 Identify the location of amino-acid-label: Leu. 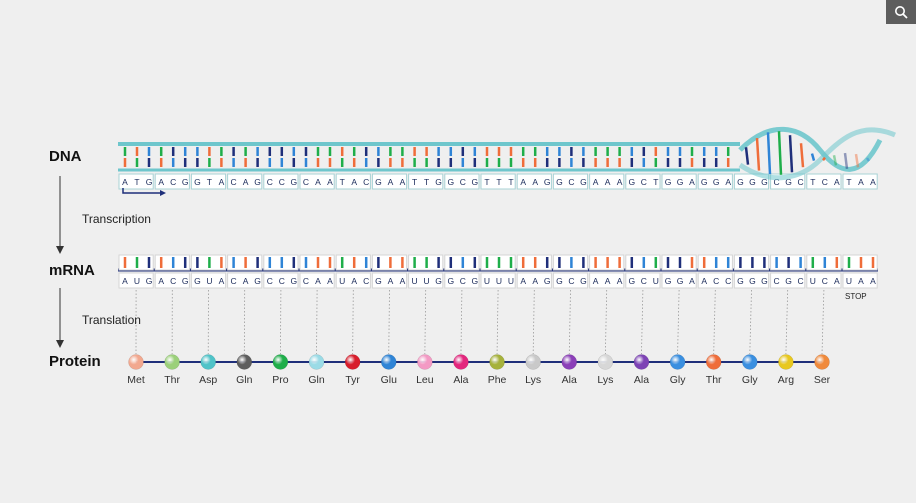
(425, 380).